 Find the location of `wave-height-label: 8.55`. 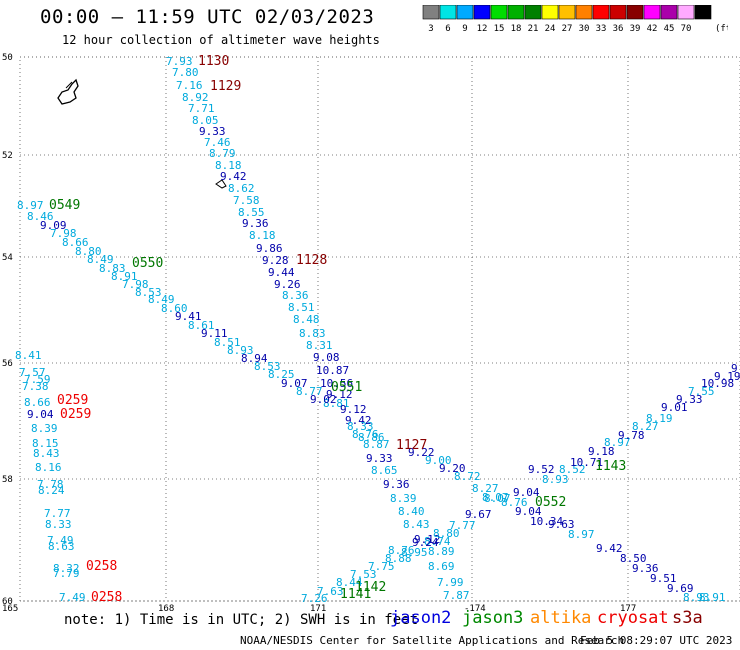

wave-height-label: 8.55 is located at coordinates (251, 212).